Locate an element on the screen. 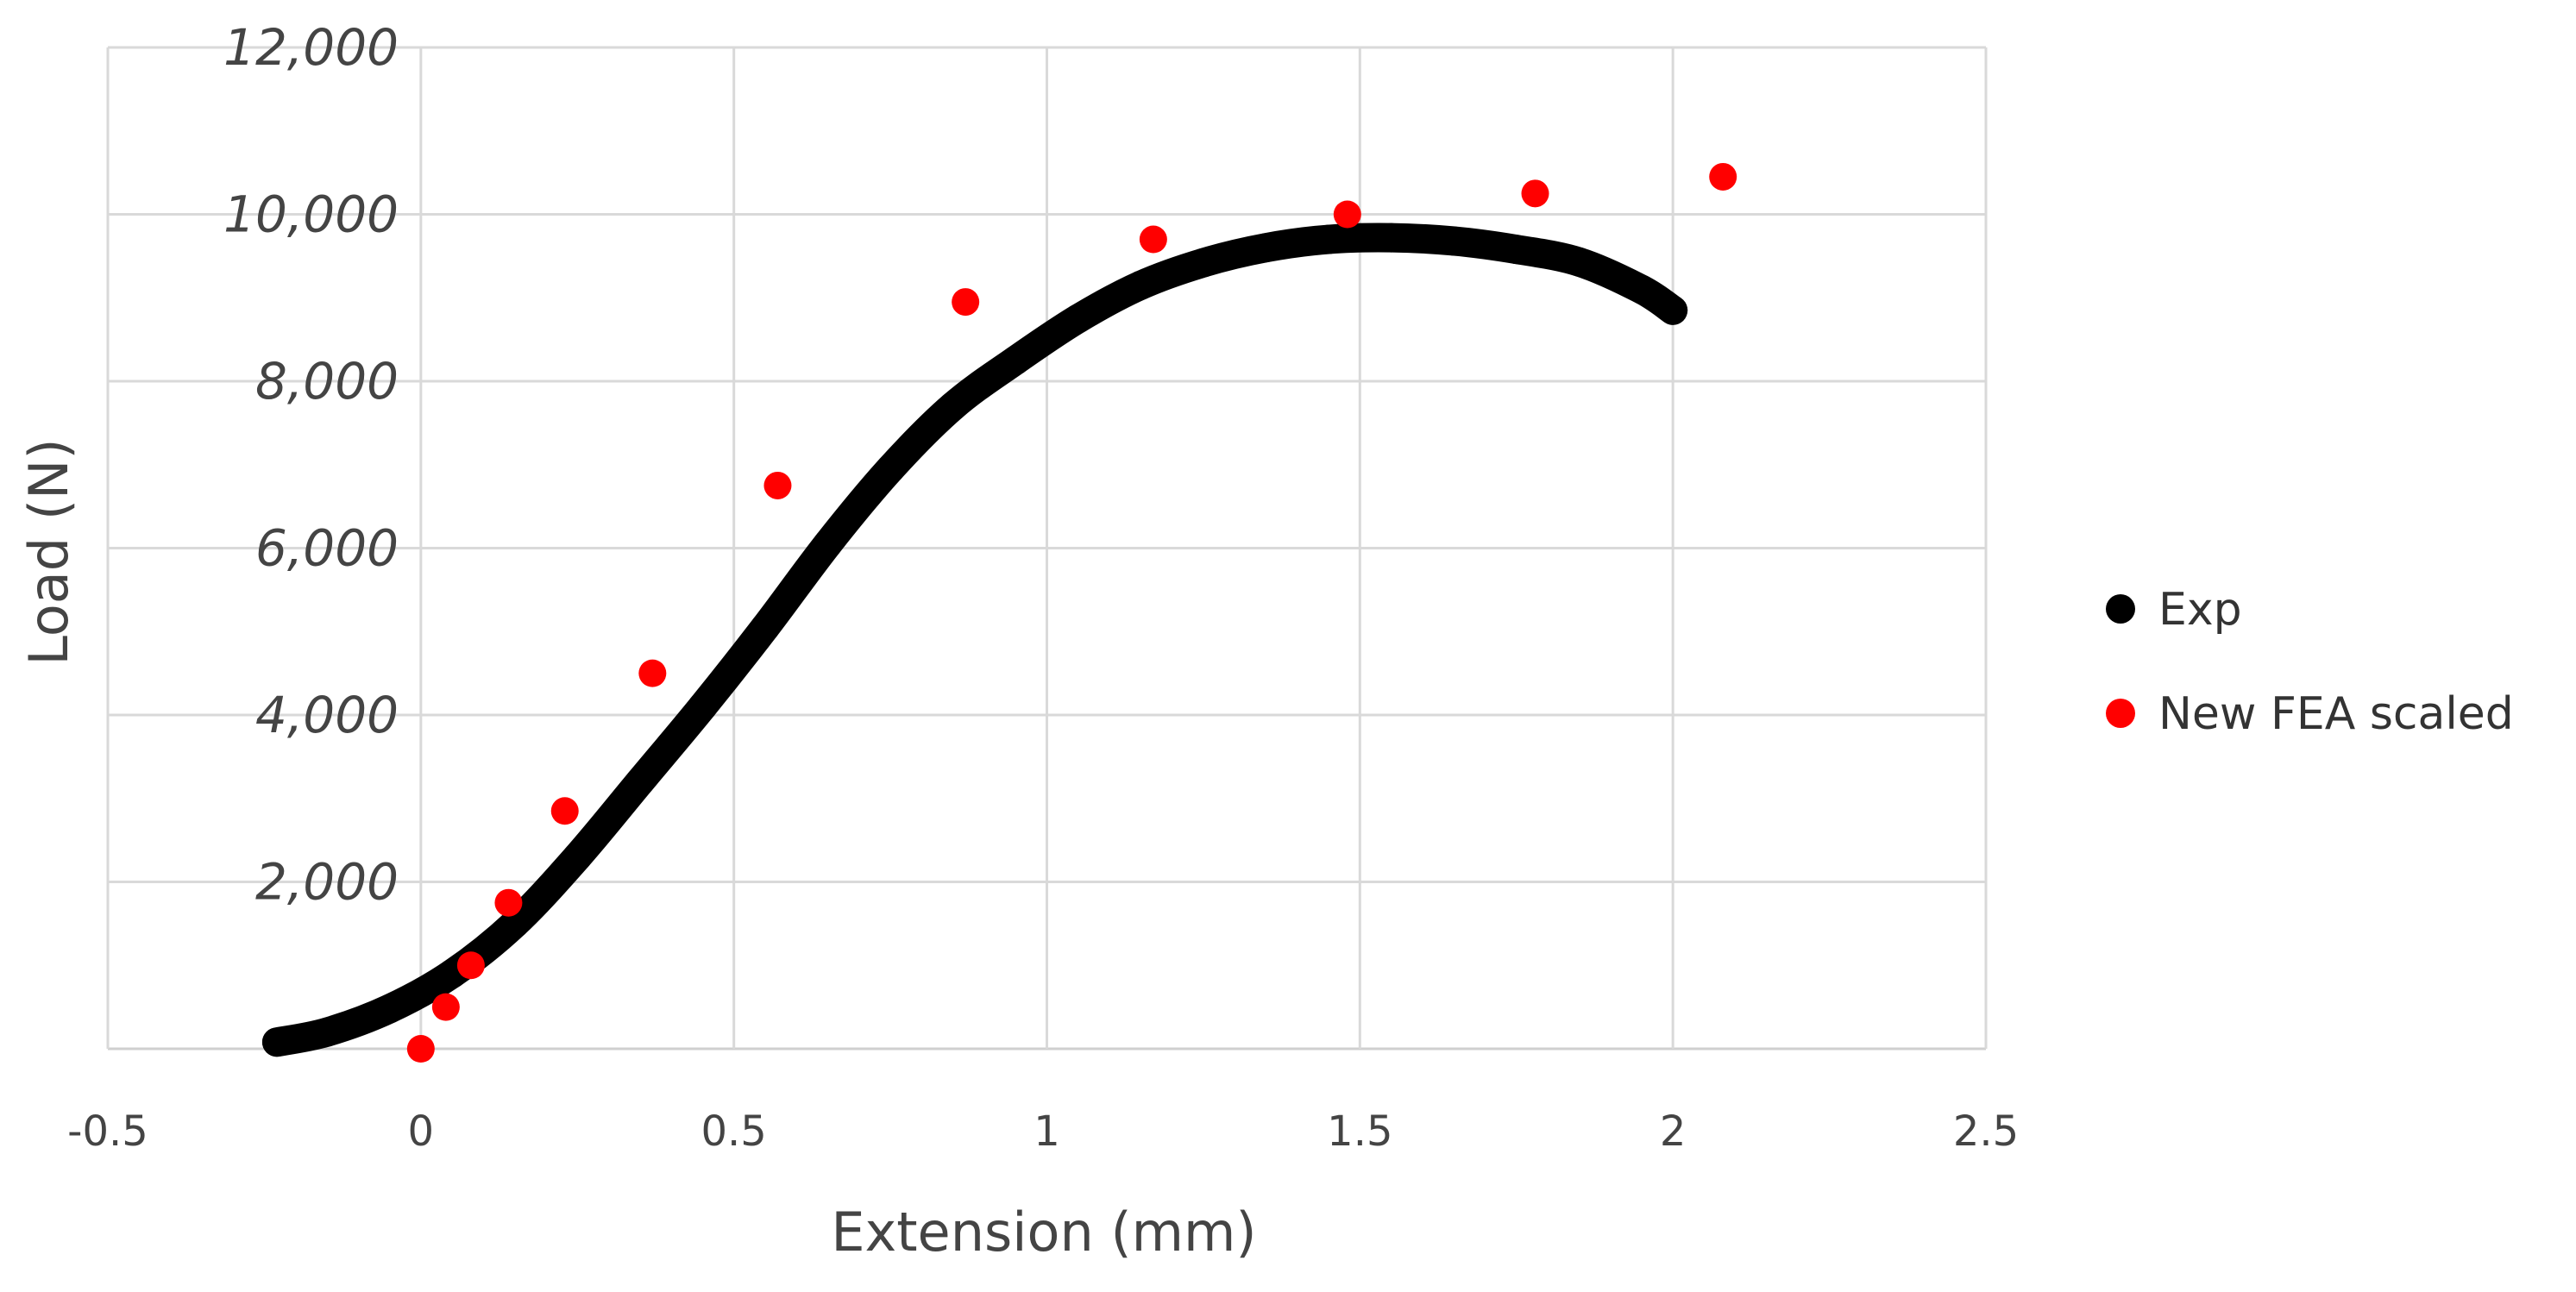 The width and height of the screenshot is (2576, 1292). legend-item-new-fea-scaled: New FEA scaled is located at coordinates (2310, 714).